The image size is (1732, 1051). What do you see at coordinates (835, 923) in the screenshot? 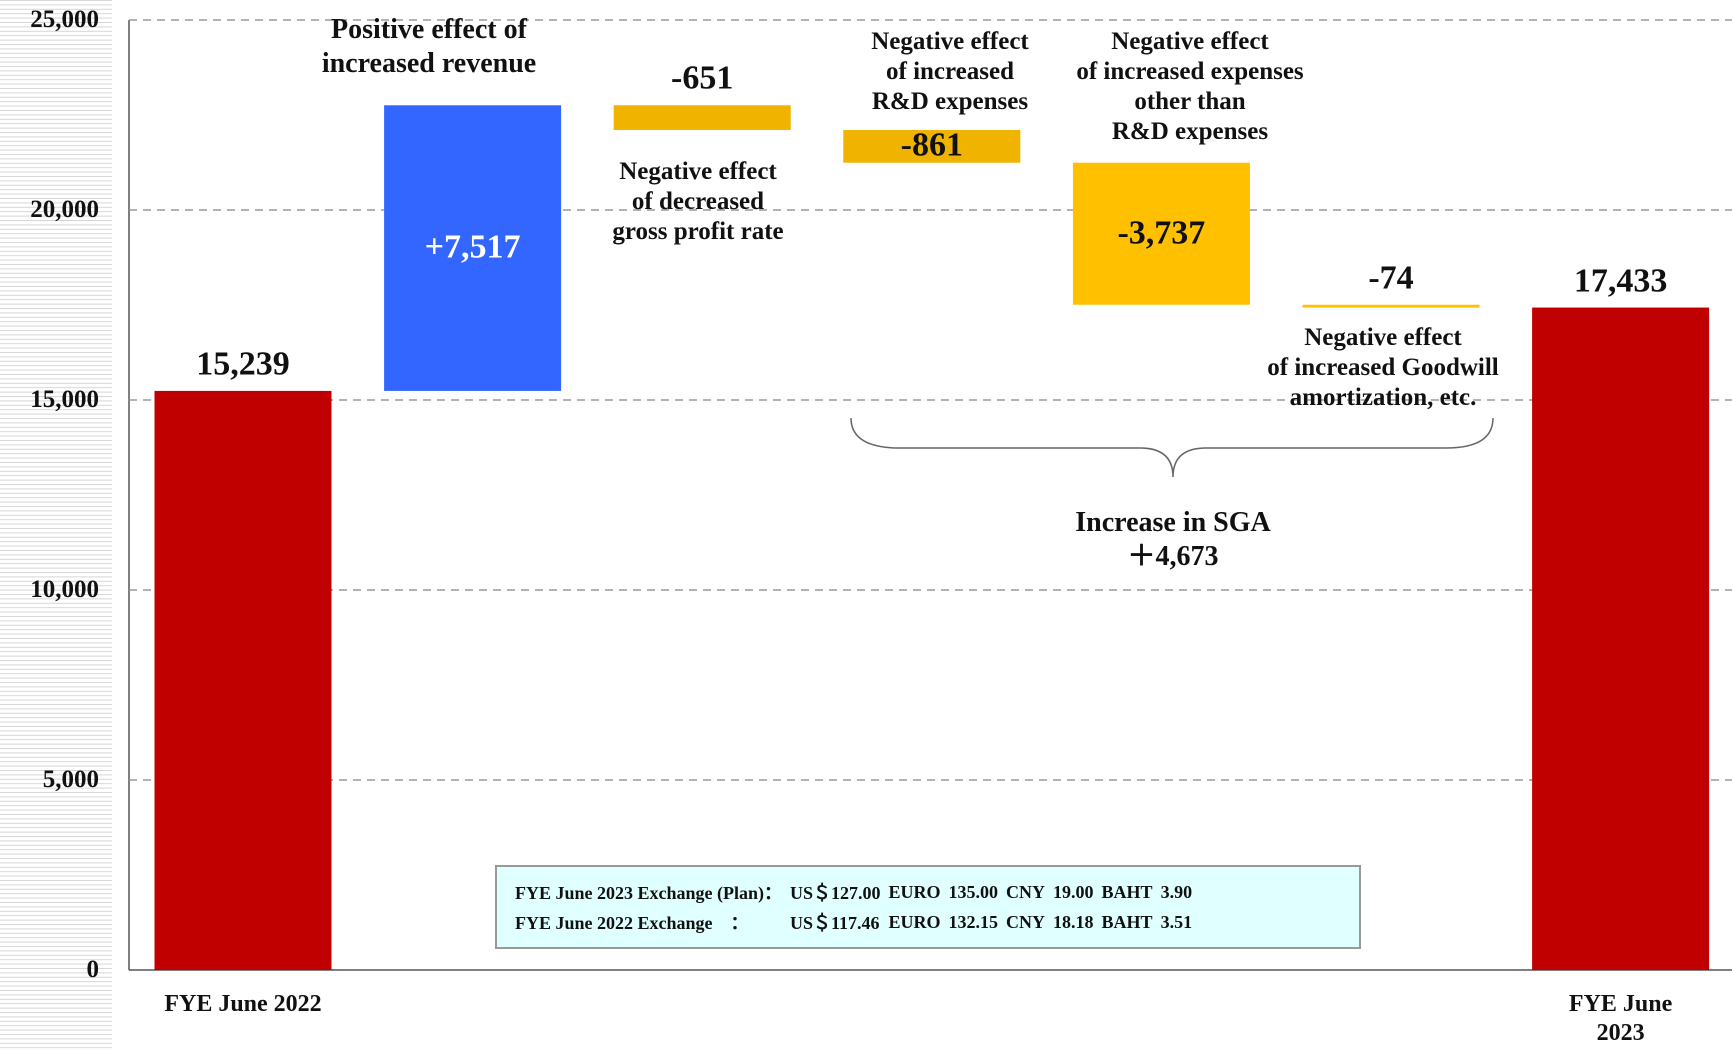
I see `exchange-cell: US＄117.46` at bounding box center [835, 923].